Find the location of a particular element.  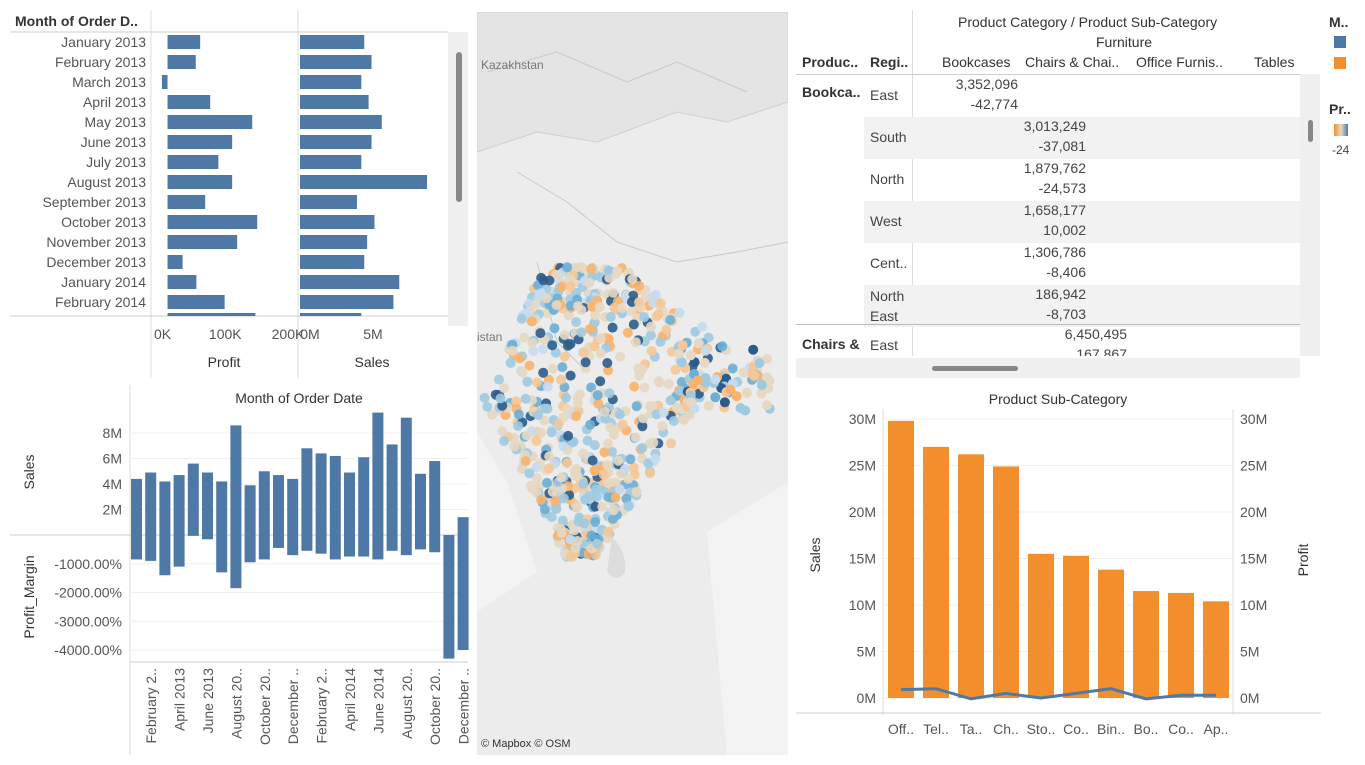

scrollbar-thumb is located at coordinates (459, 127).